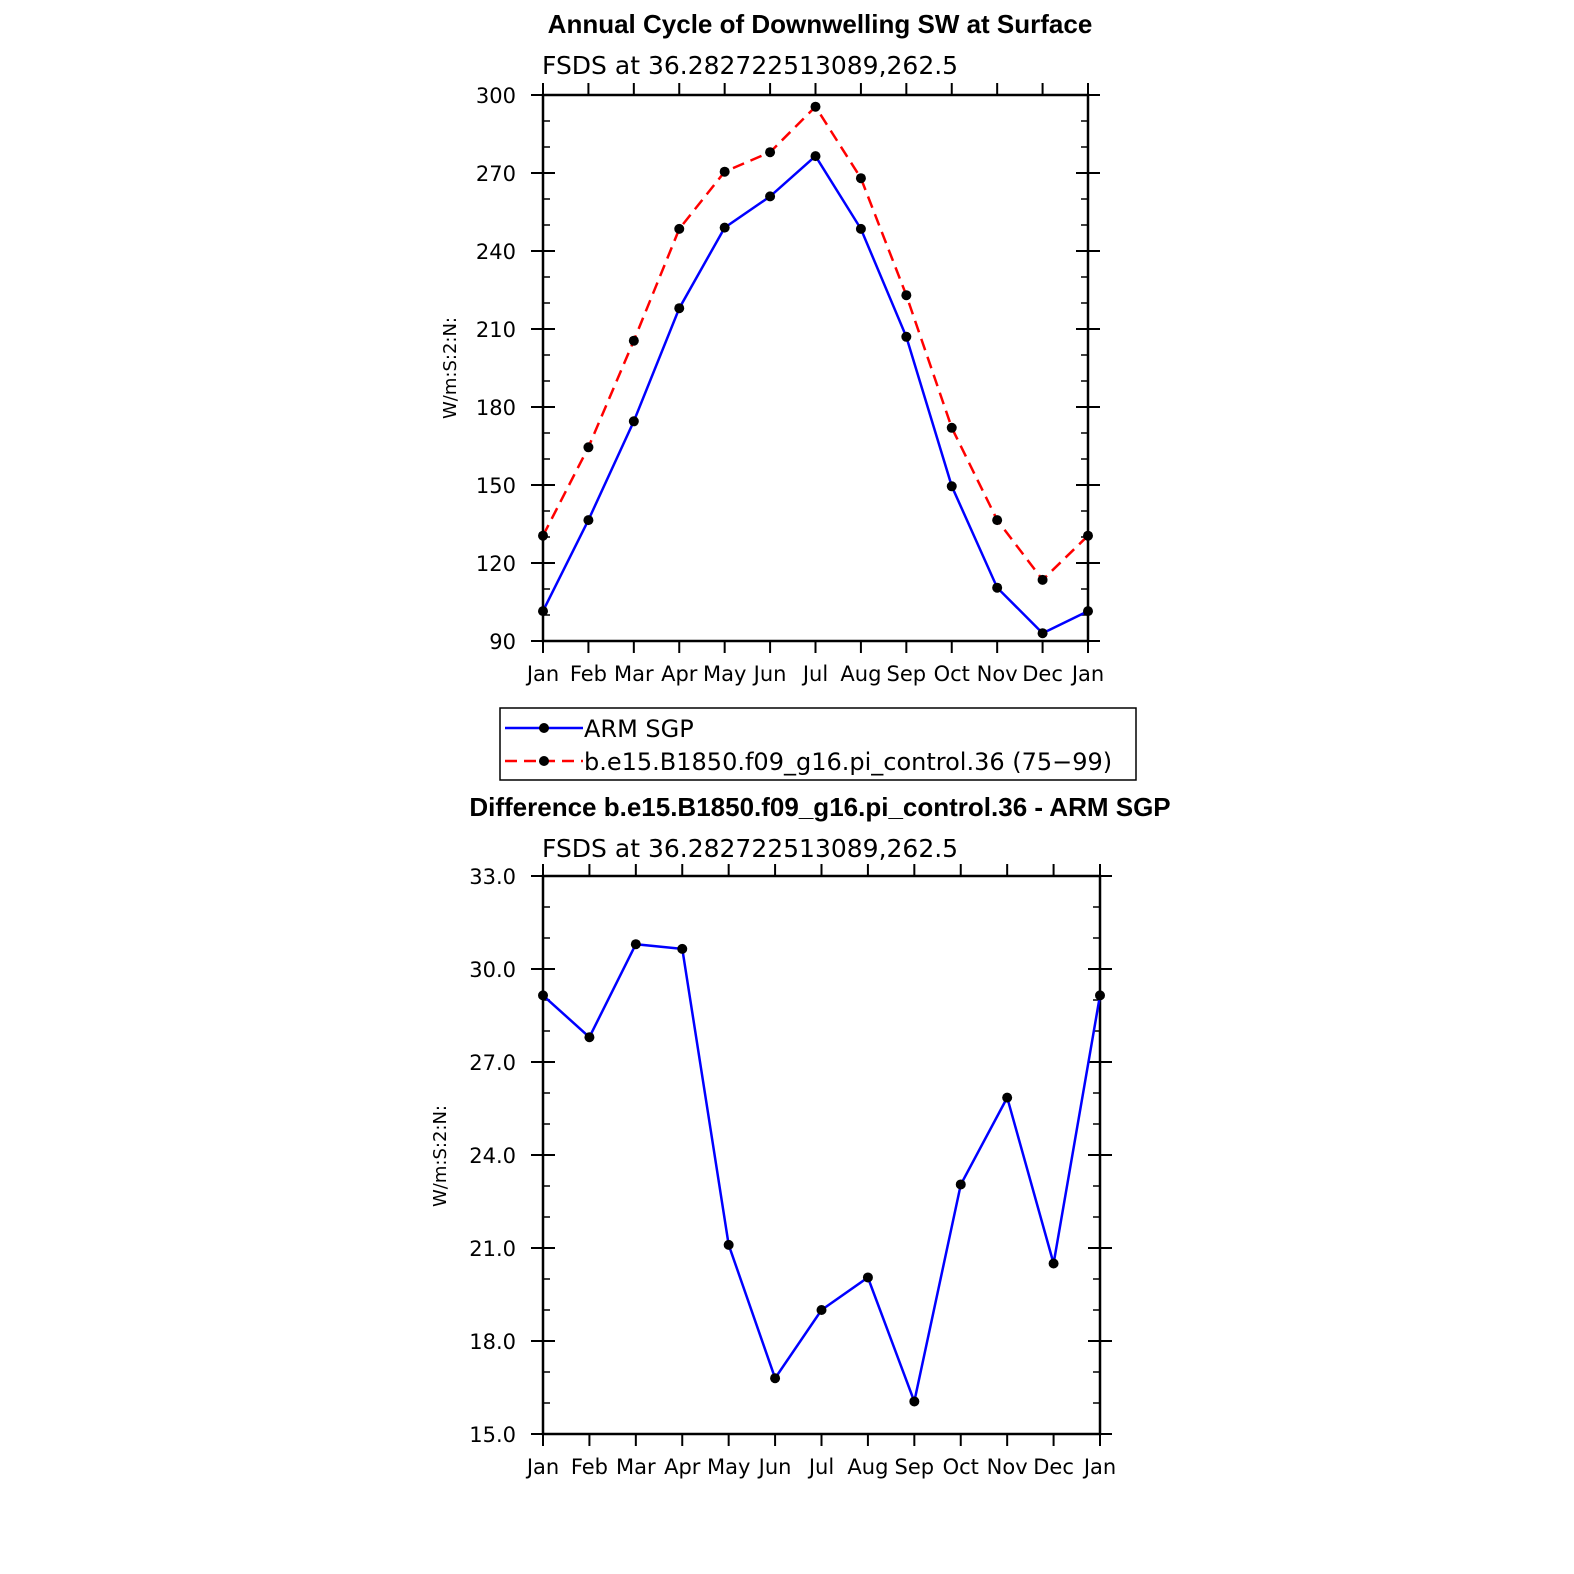 This screenshot has height=1574, width=1574. I want to click on legend-box, so click(818, 744).